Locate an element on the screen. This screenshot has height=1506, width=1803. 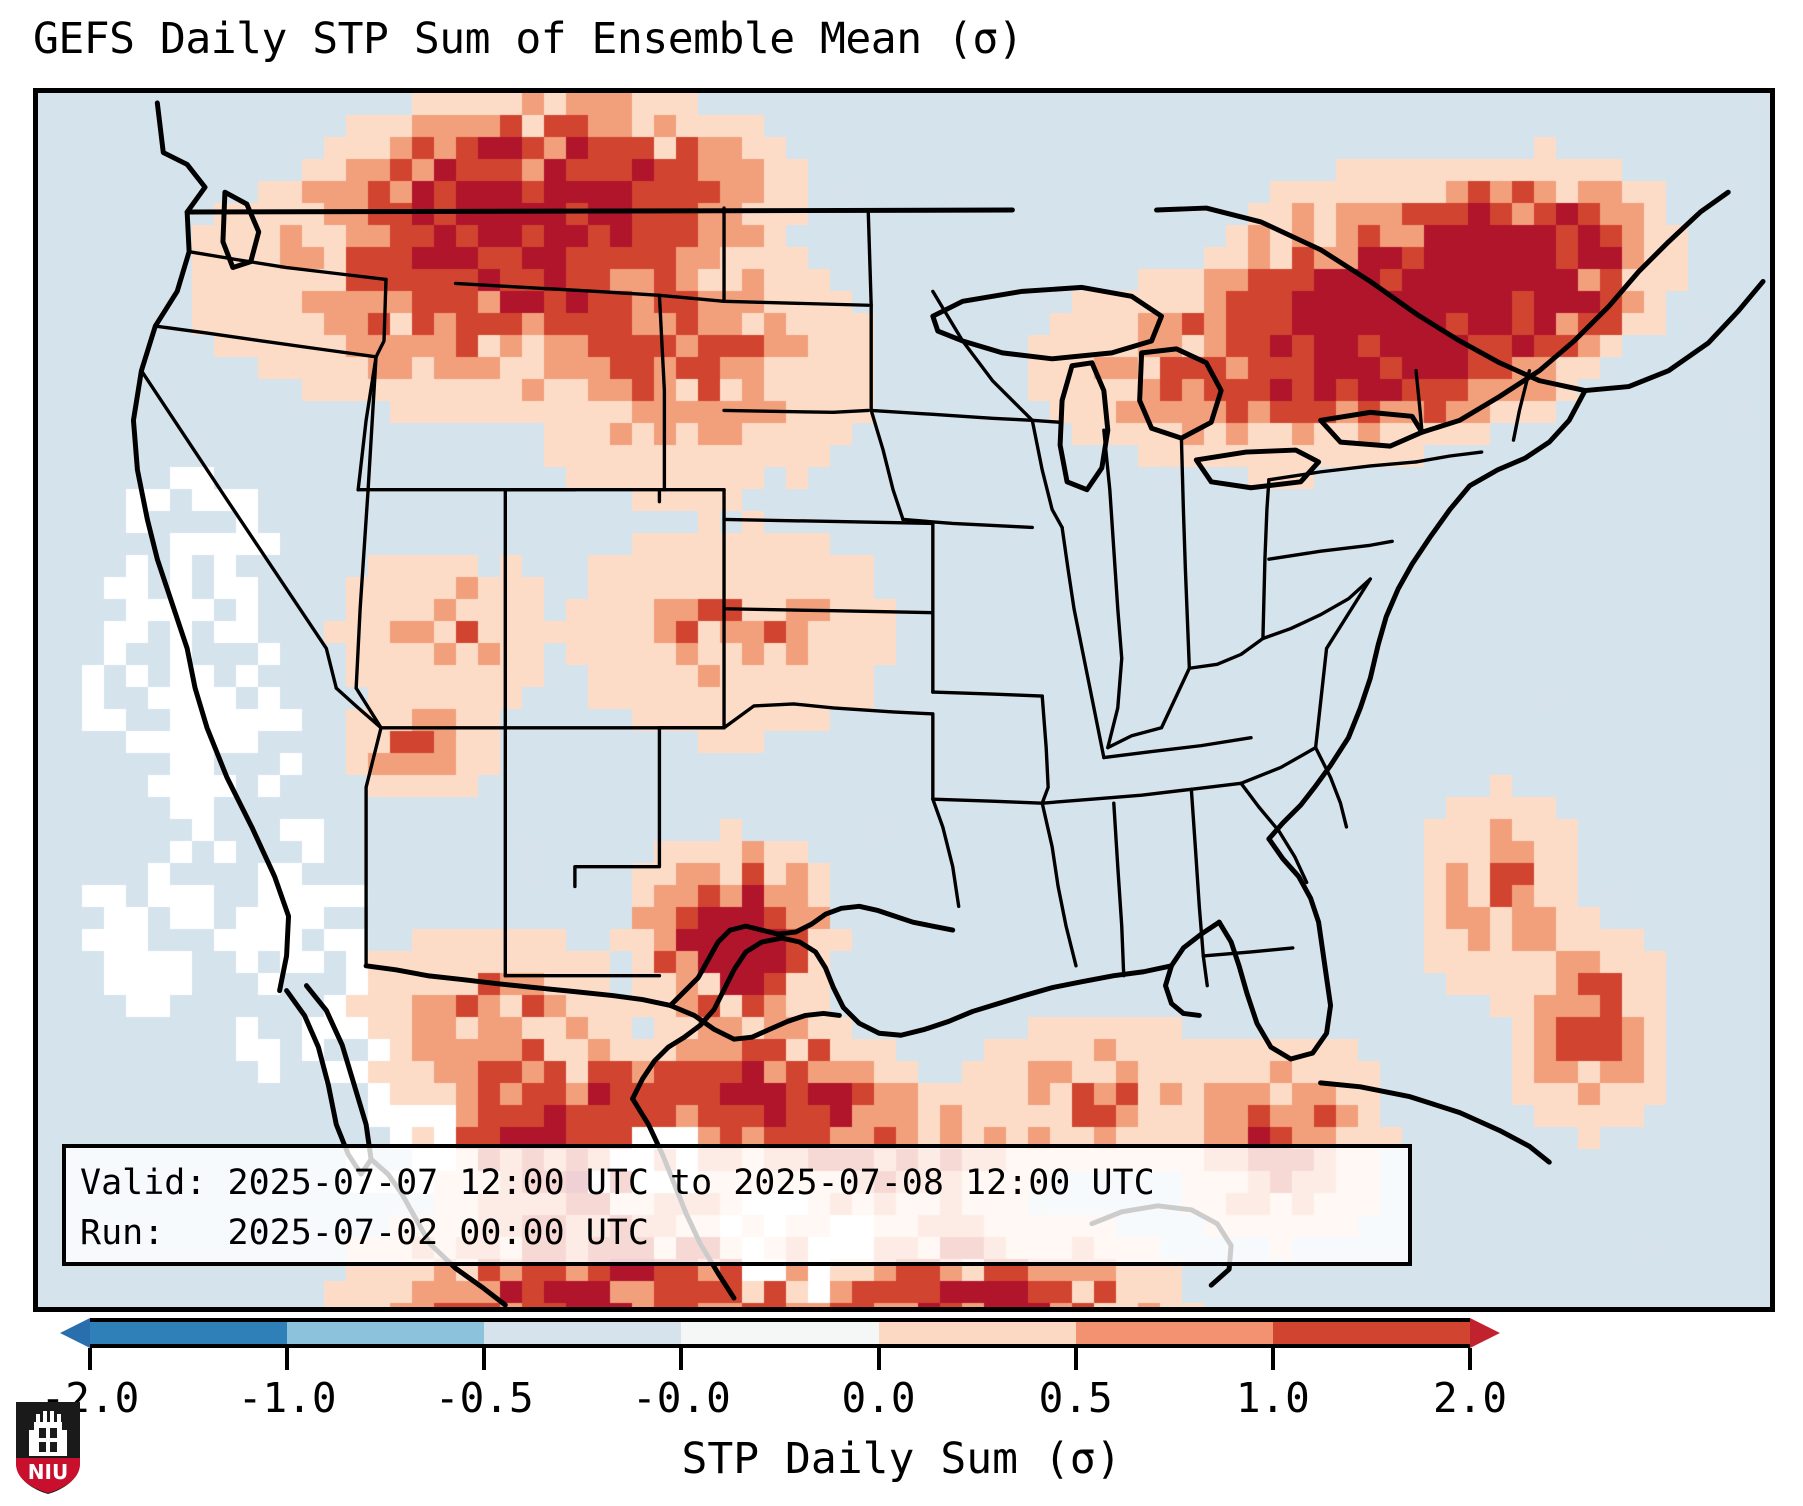
state-border-ne-ks is located at coordinates (828, 521).